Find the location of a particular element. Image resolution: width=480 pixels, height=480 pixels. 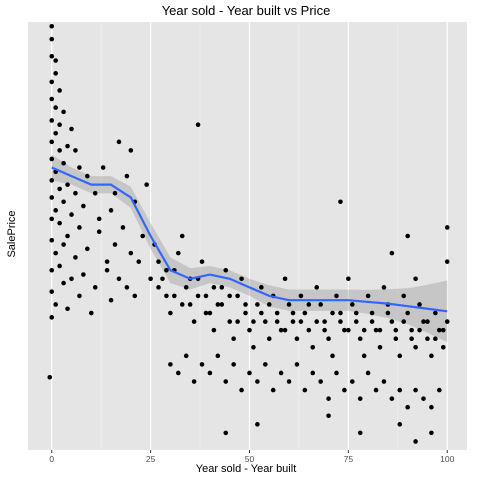

x-tick-label: 50 is located at coordinates (250, 459).